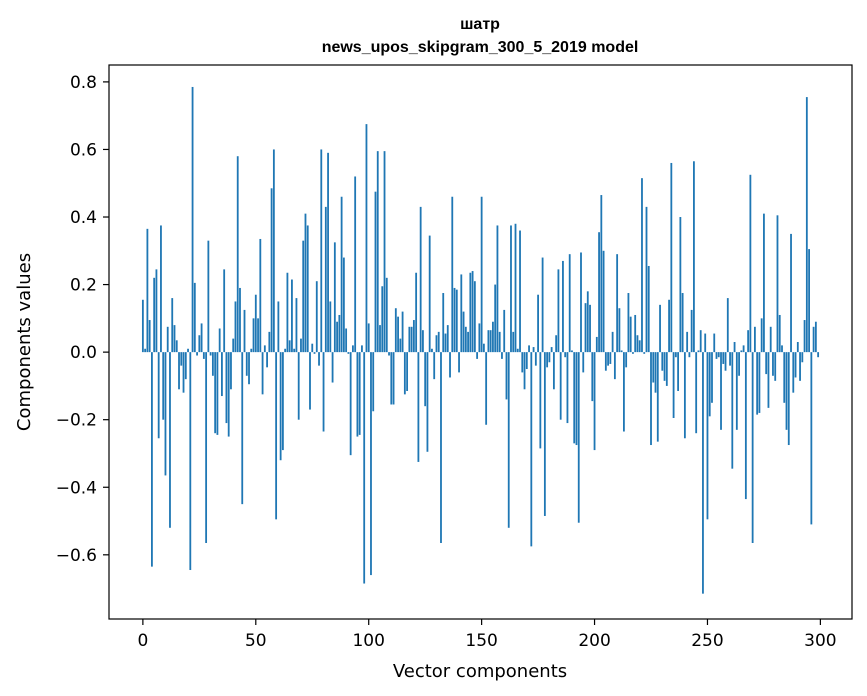  I want to click on x-tick-label: 150, so click(481, 641).